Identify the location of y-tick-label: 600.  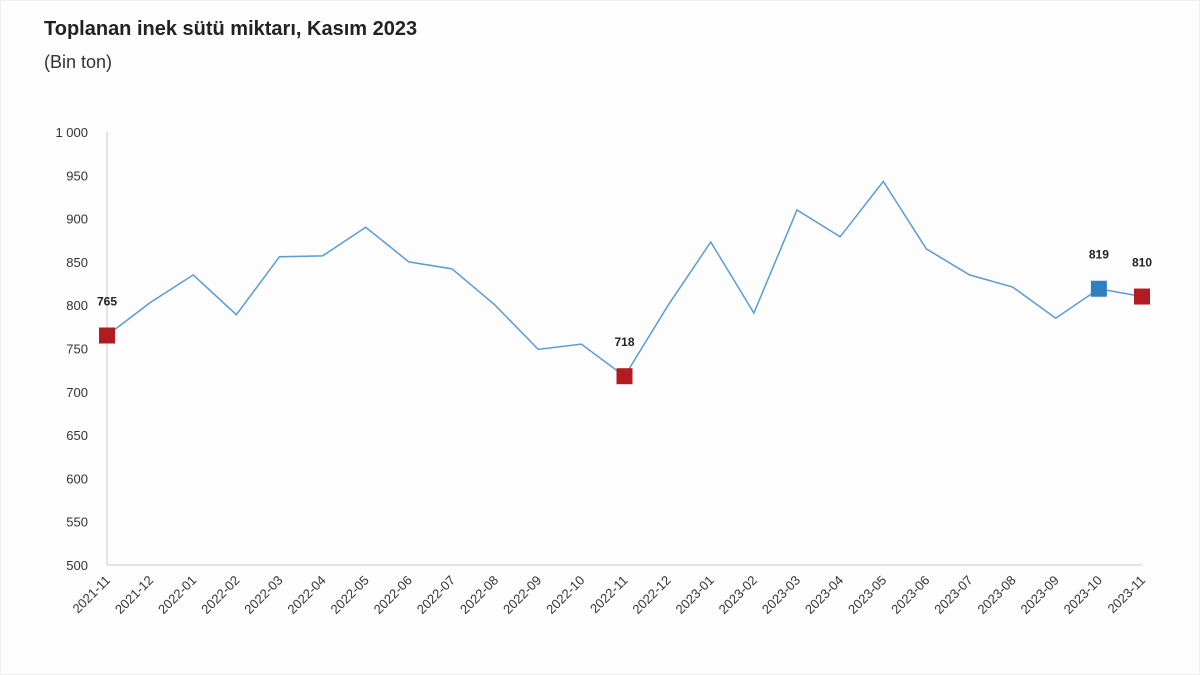
(77, 478).